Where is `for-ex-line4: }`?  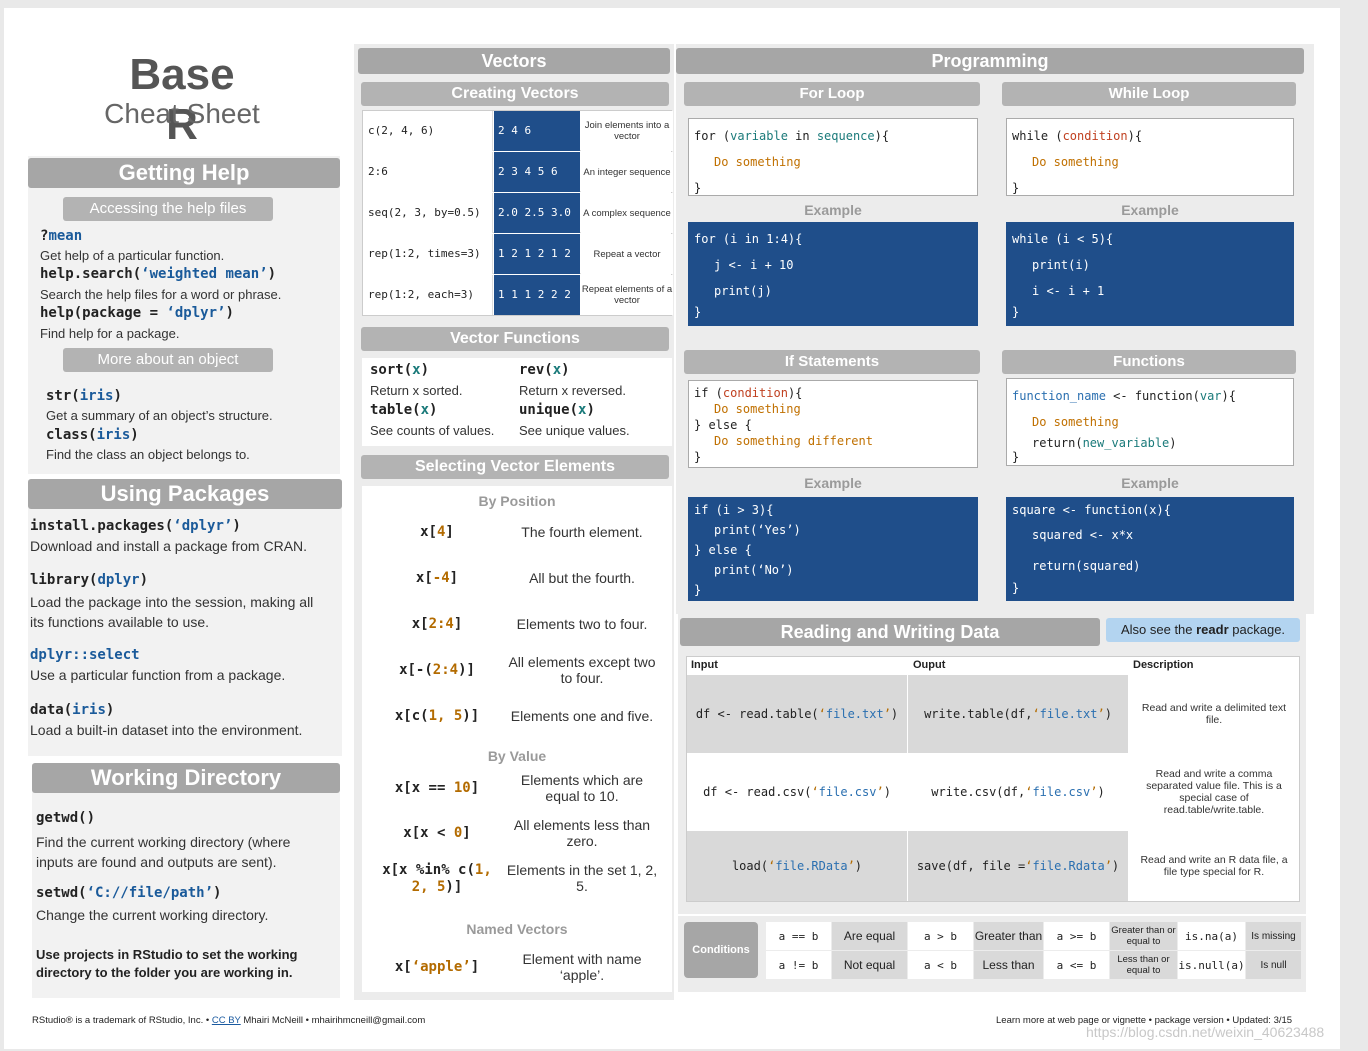
for-ex-line4: } is located at coordinates (698, 312).